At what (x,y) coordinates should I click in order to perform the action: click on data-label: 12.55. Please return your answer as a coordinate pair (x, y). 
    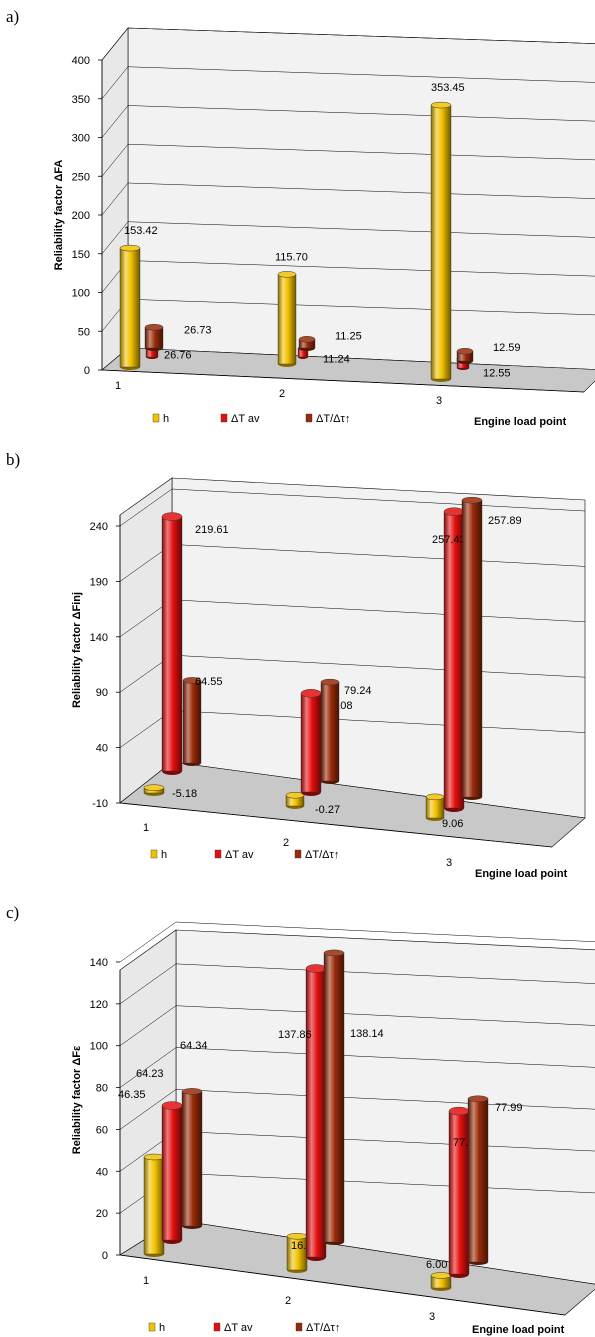
    Looking at the image, I should click on (497, 373).